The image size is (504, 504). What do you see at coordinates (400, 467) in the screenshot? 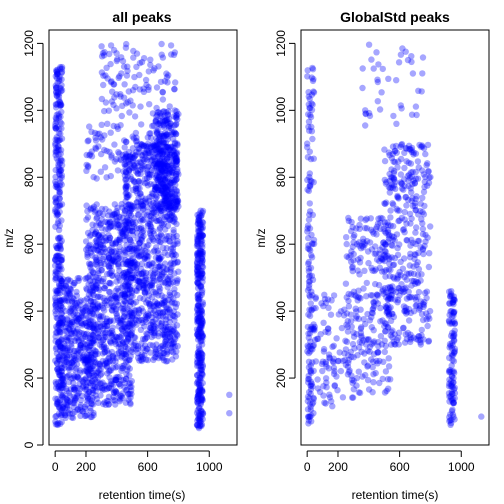
I see `x-tick-label: 600` at bounding box center [400, 467].